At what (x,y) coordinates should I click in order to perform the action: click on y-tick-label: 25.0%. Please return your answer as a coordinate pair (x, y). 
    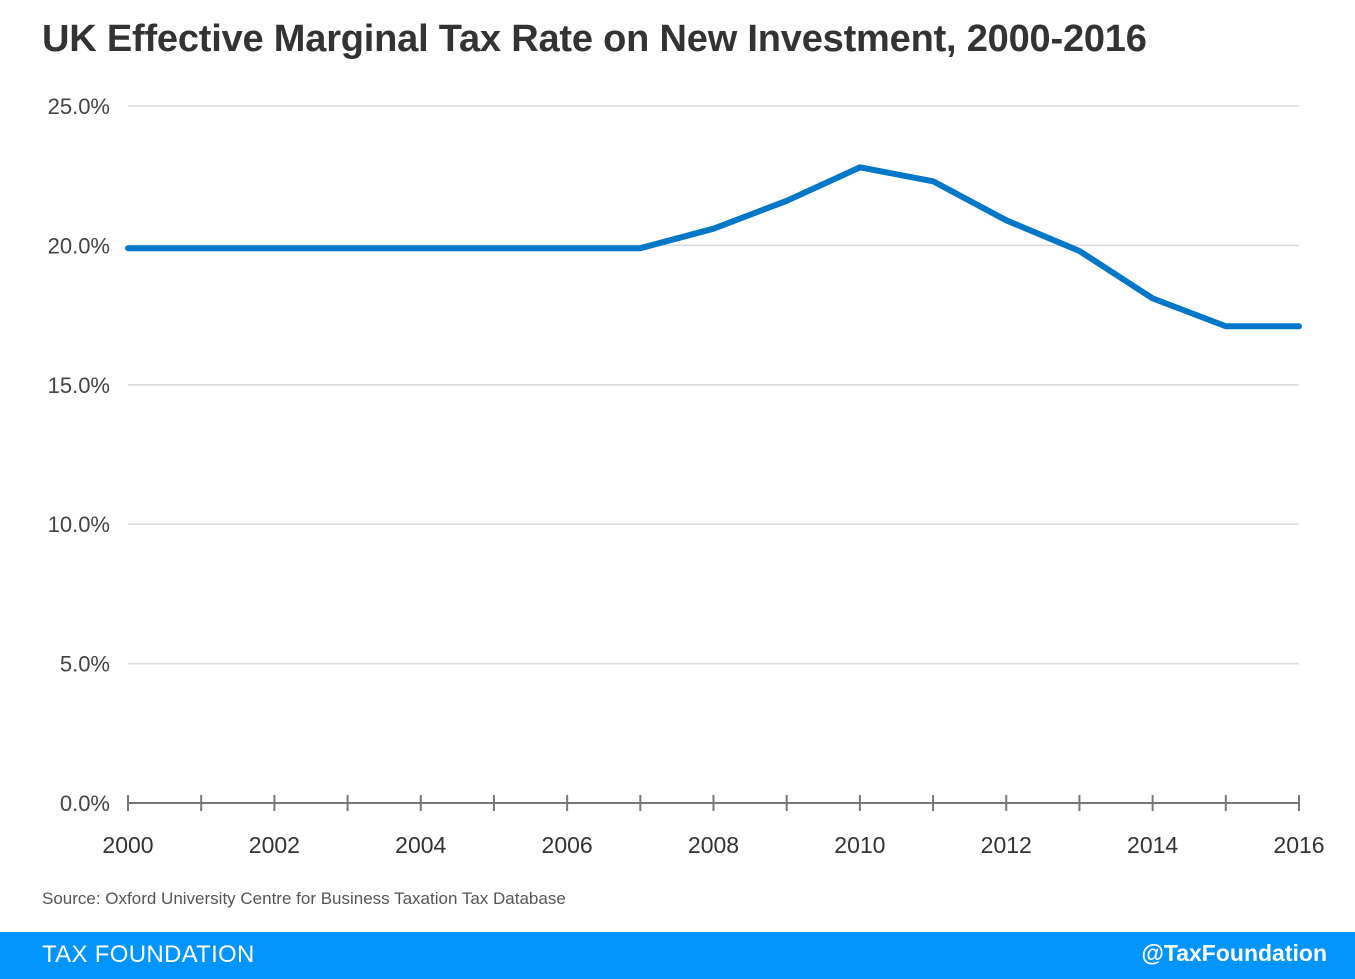
    Looking at the image, I should click on (79, 106).